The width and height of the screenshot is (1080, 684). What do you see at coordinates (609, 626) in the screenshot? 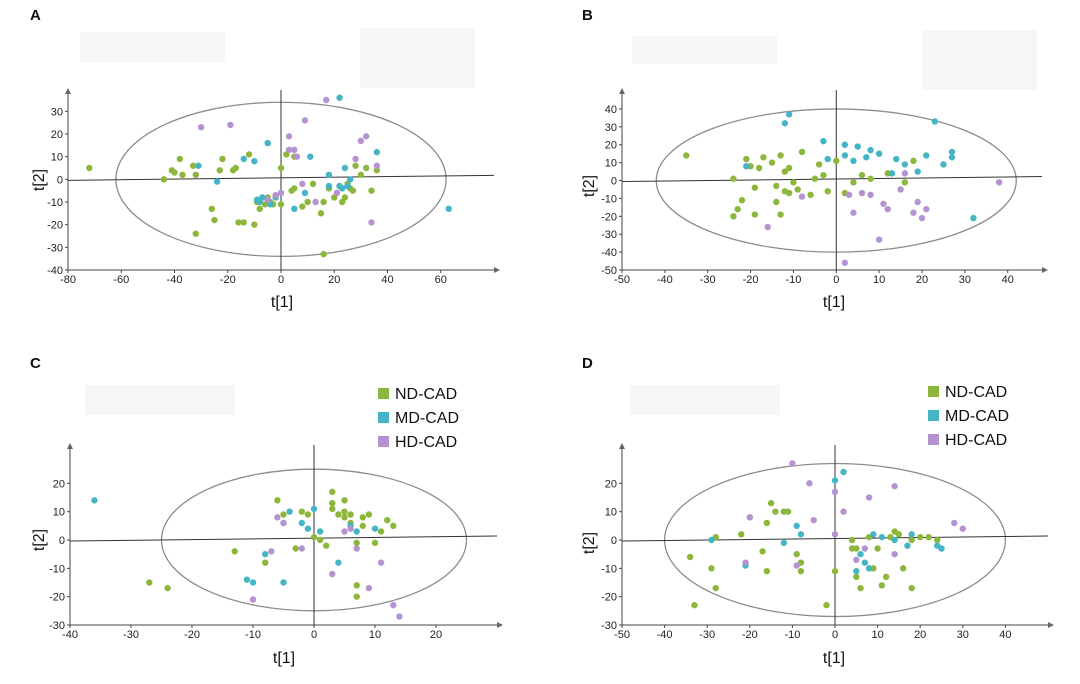
I see `y-tick-label: -30` at bounding box center [609, 626].